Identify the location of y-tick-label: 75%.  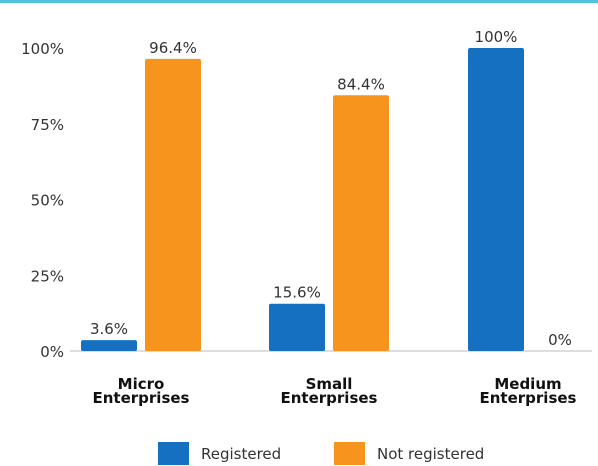
(47, 125).